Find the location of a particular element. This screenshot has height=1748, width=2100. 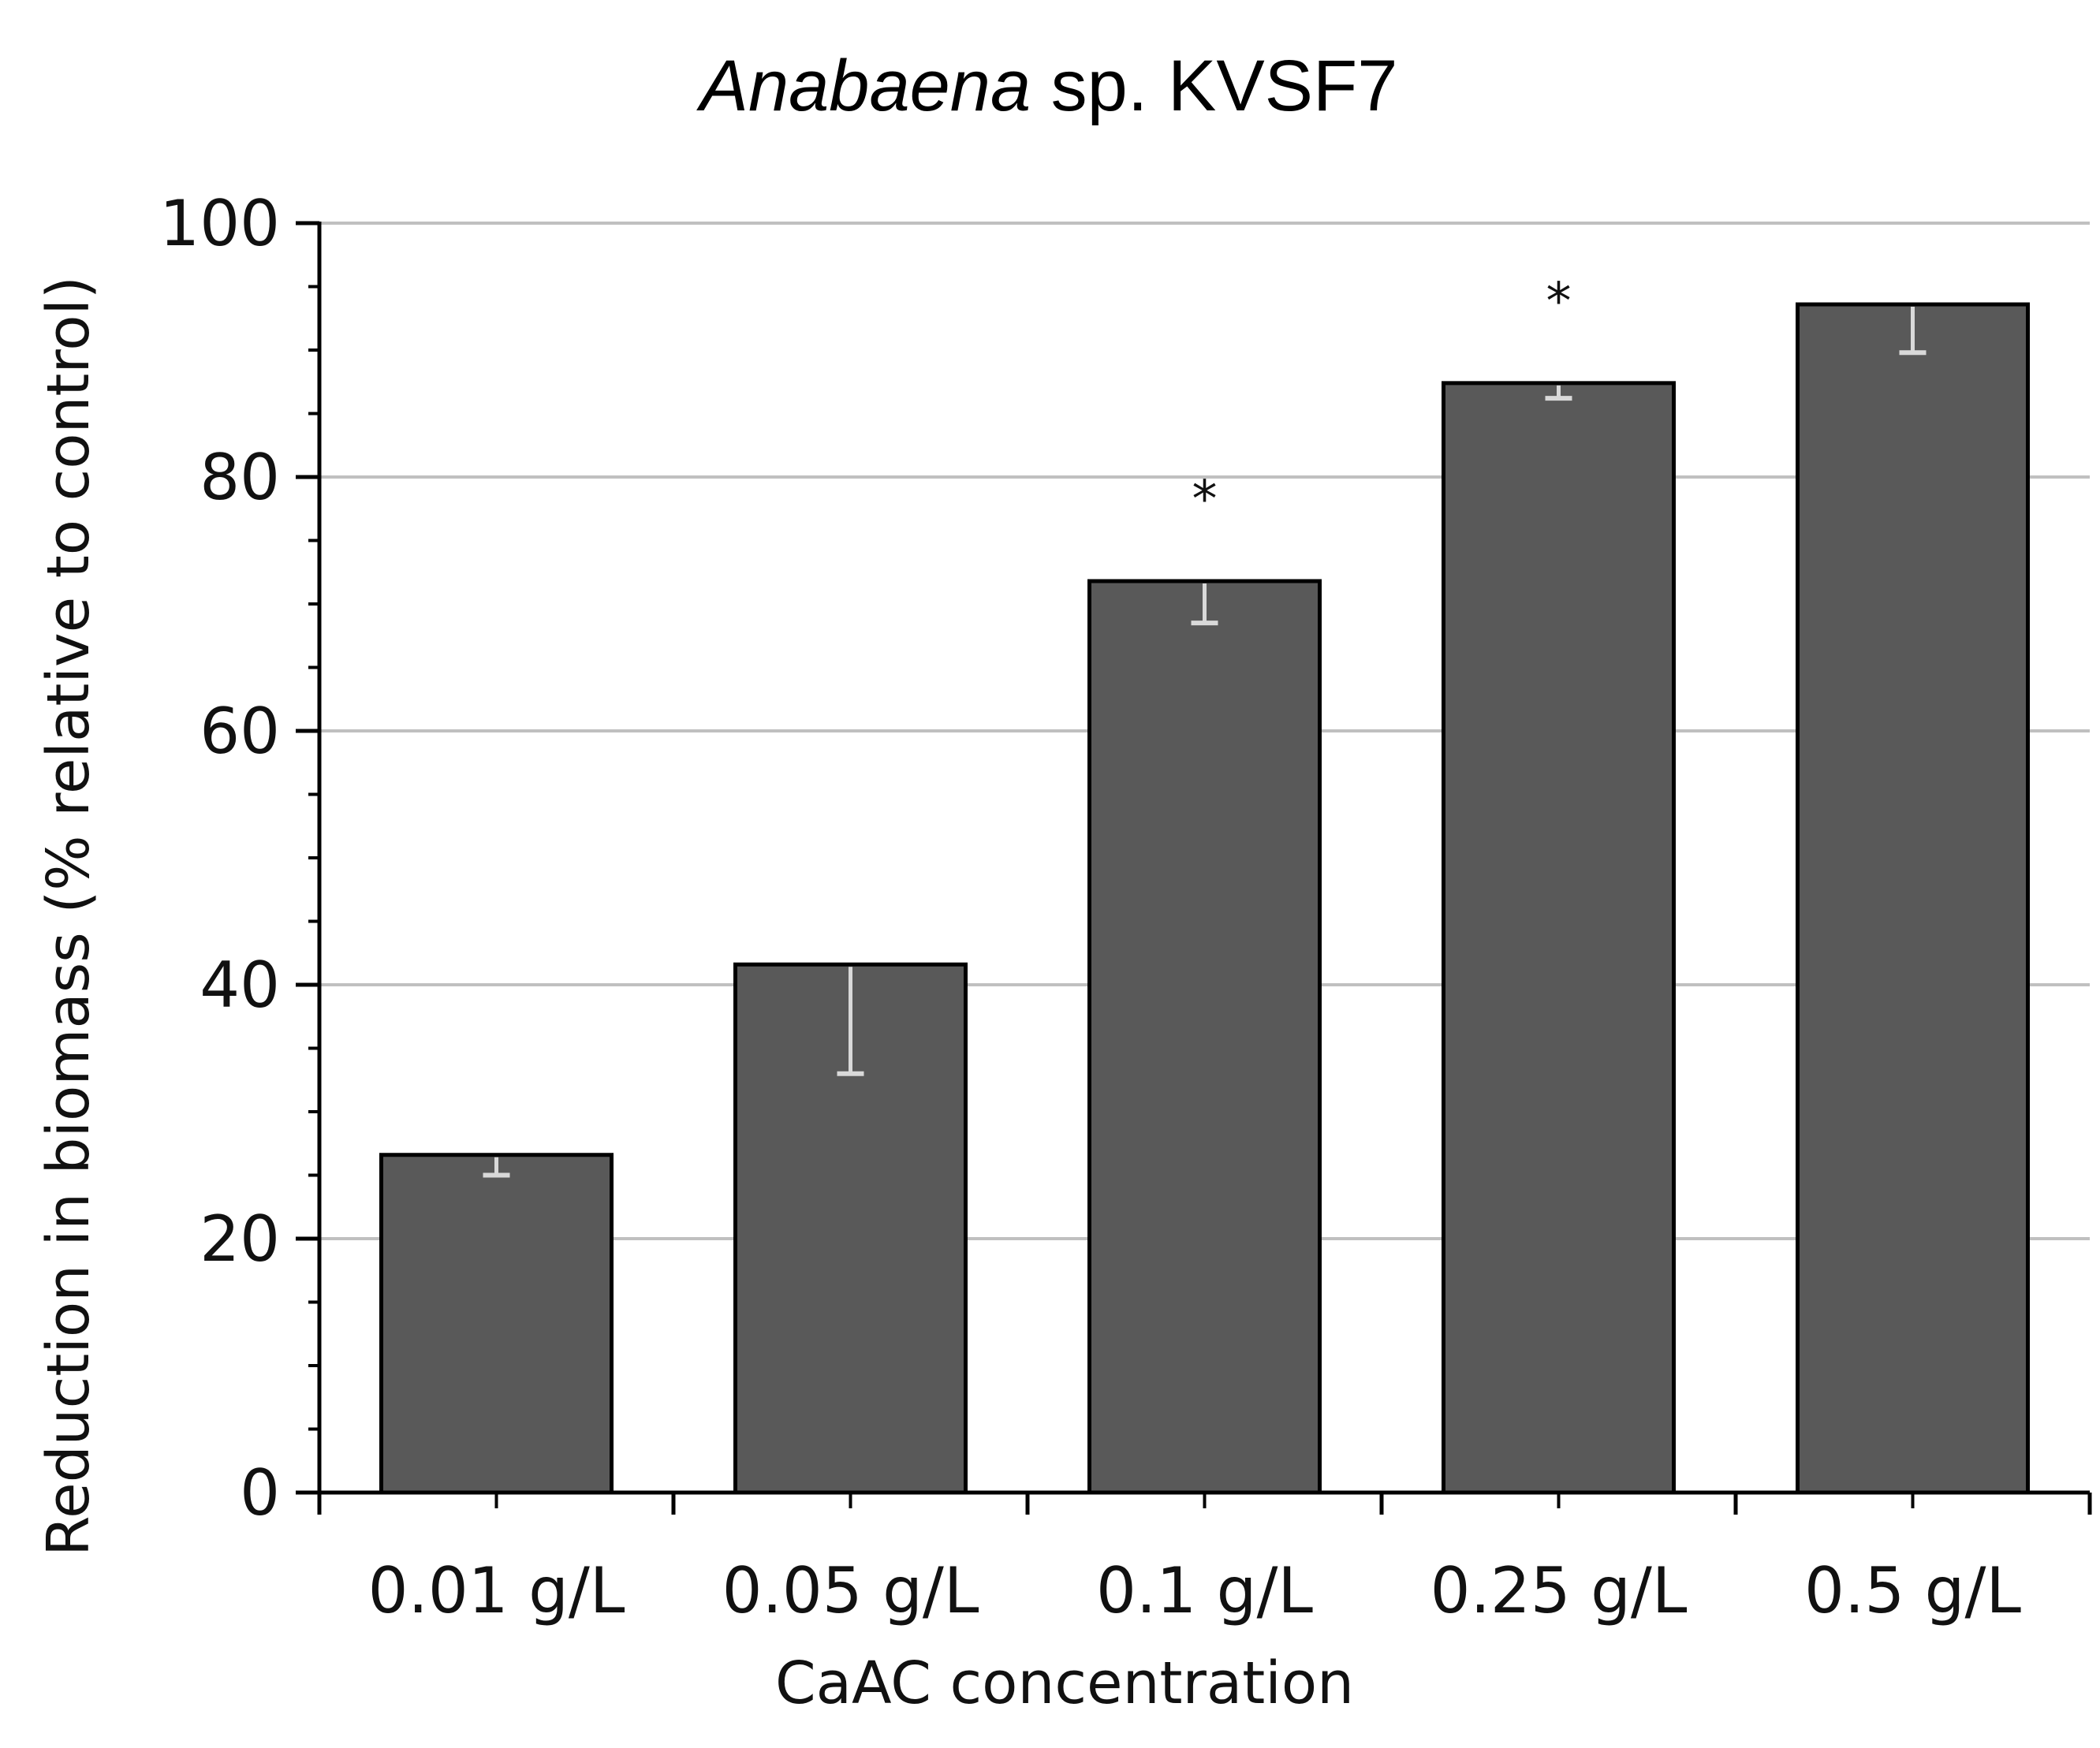

chart-title: Anabaena sp. KVSF7 is located at coordinates (1047, 86).